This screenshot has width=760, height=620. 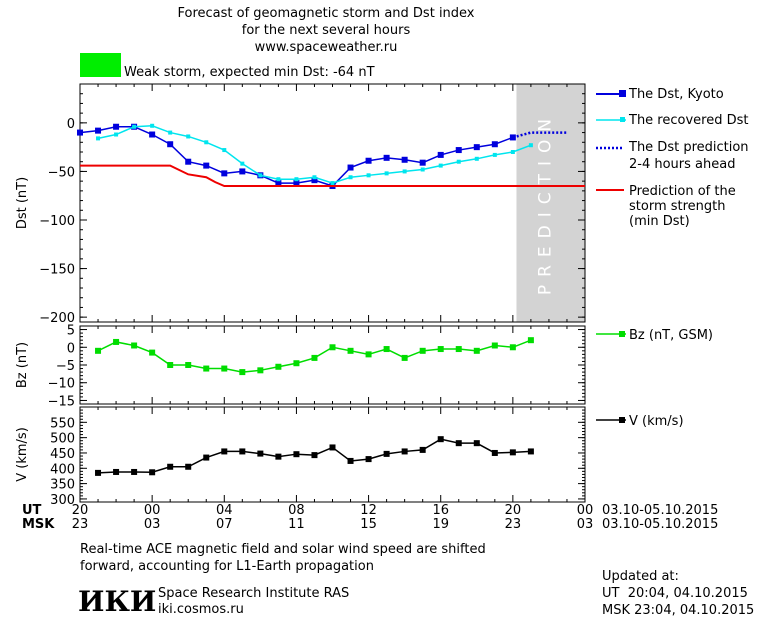 What do you see at coordinates (32, 510) in the screenshot?
I see `ut-axis-label: UT` at bounding box center [32, 510].